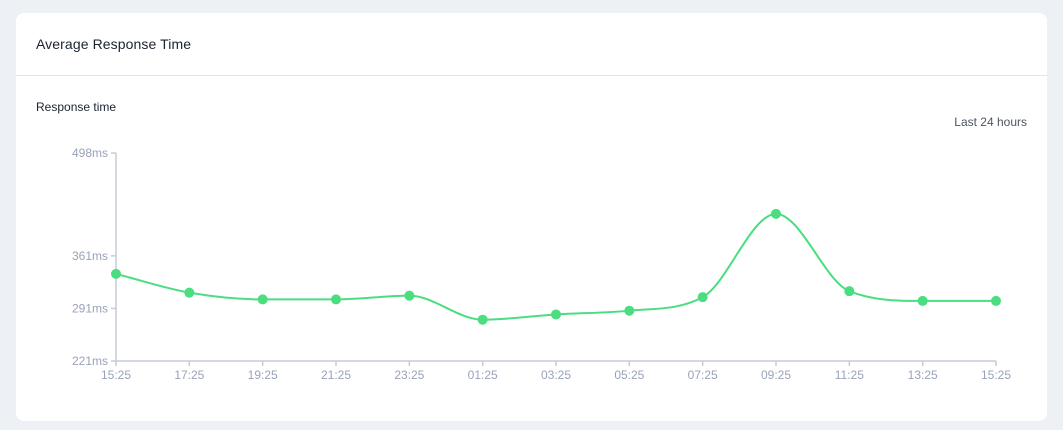 The image size is (1063, 430). I want to click on chart-subtitle: Response time, so click(76, 107).